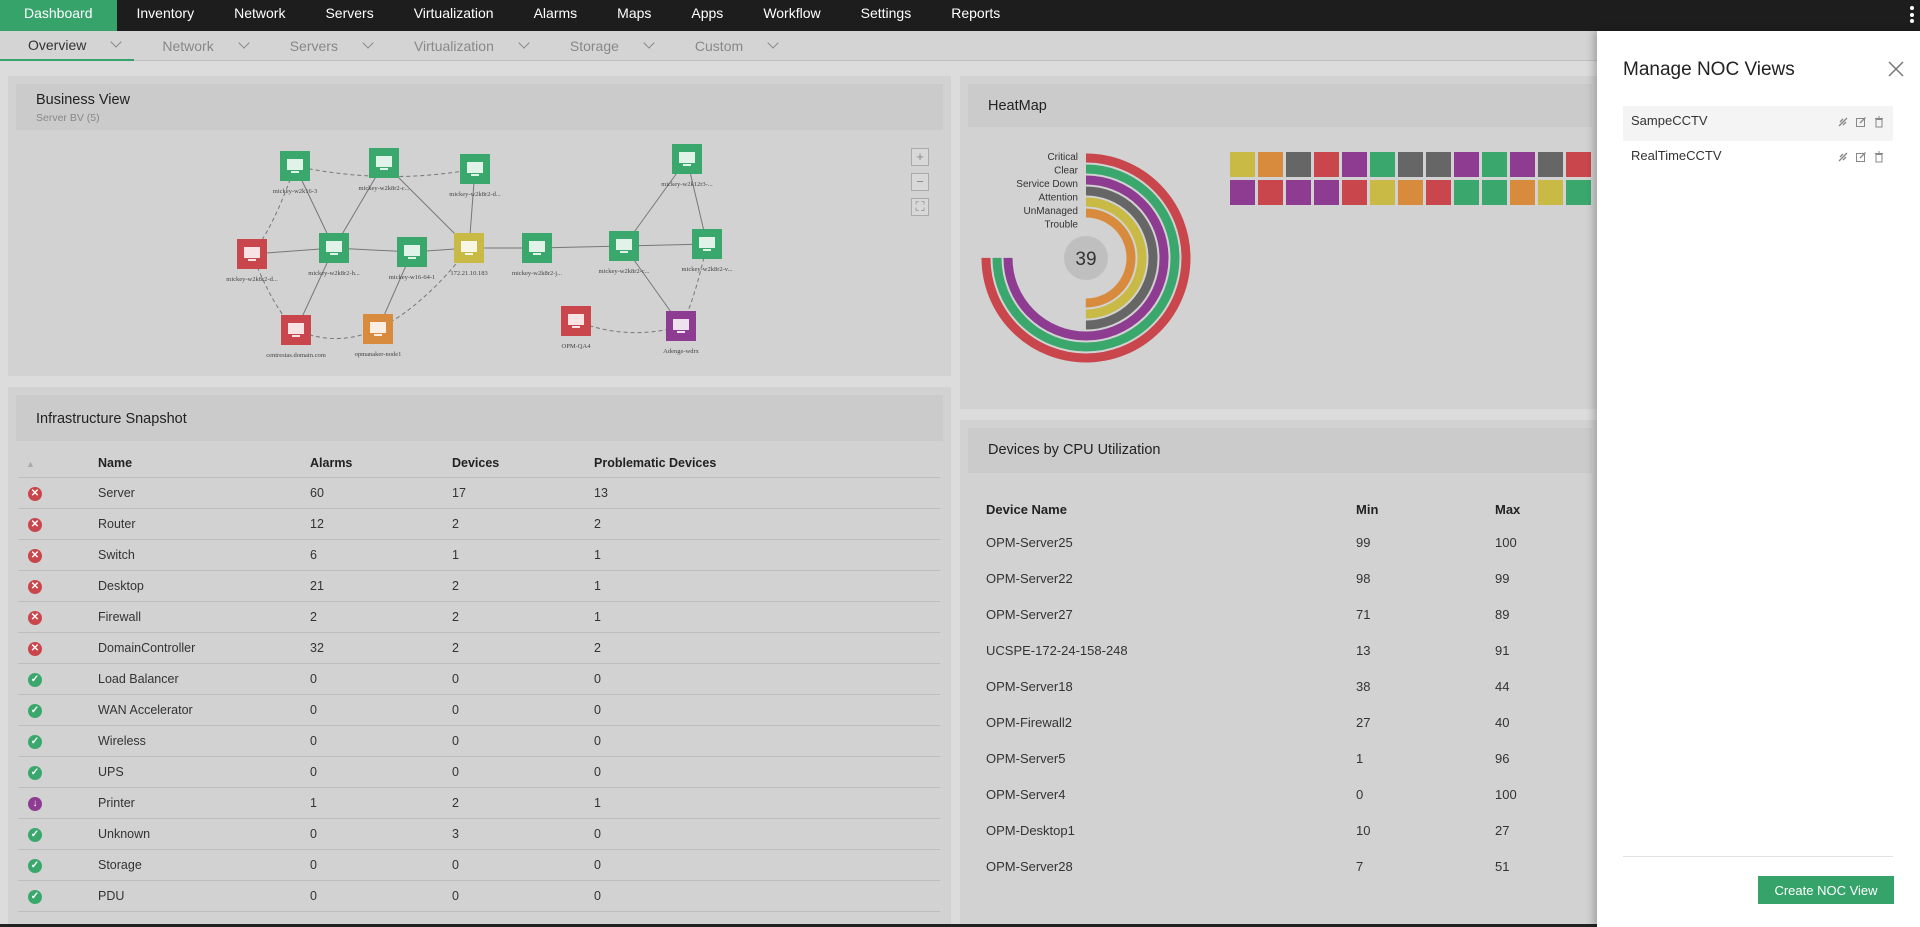 Image resolution: width=1920 pixels, height=927 pixels. I want to click on nav-inventory: Inventory, so click(165, 13).